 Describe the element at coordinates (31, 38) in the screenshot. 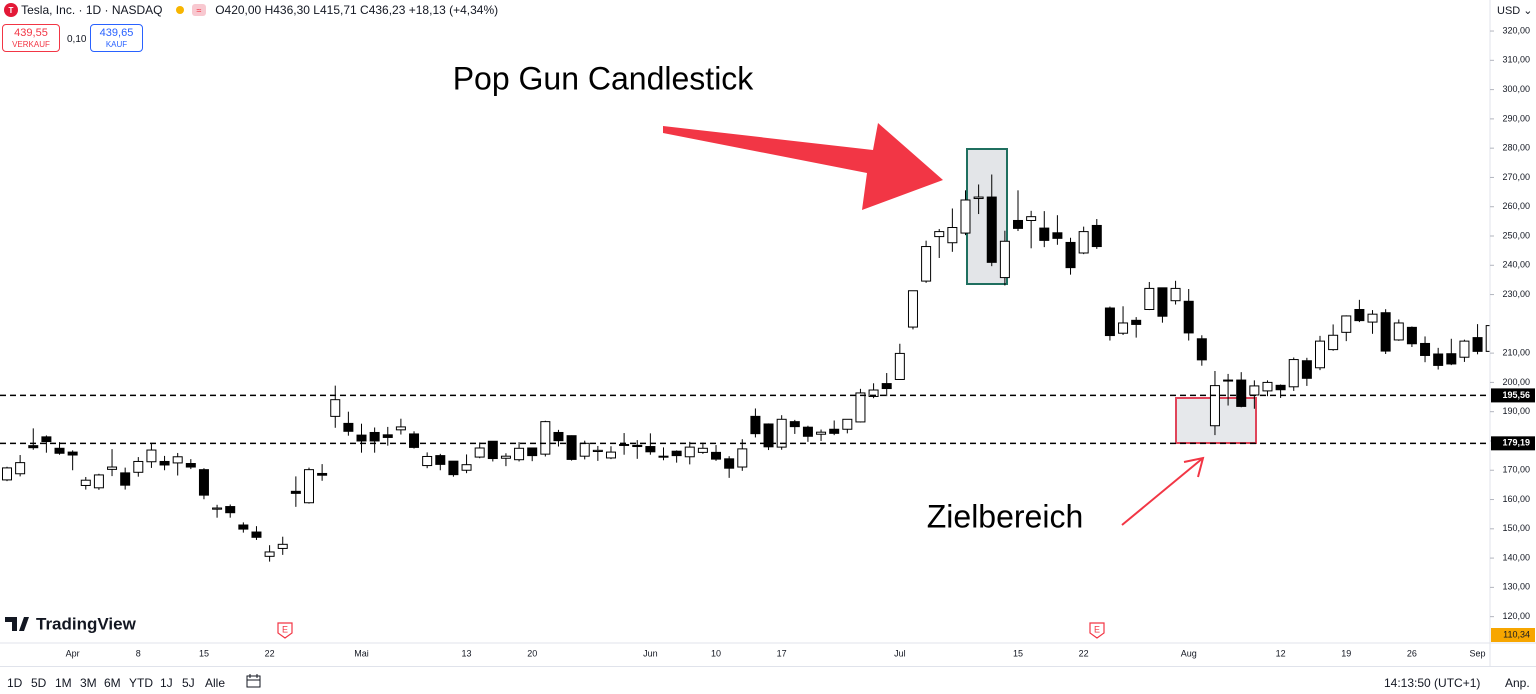

I see `sell-button: 439,55 VERKAUF` at that location.